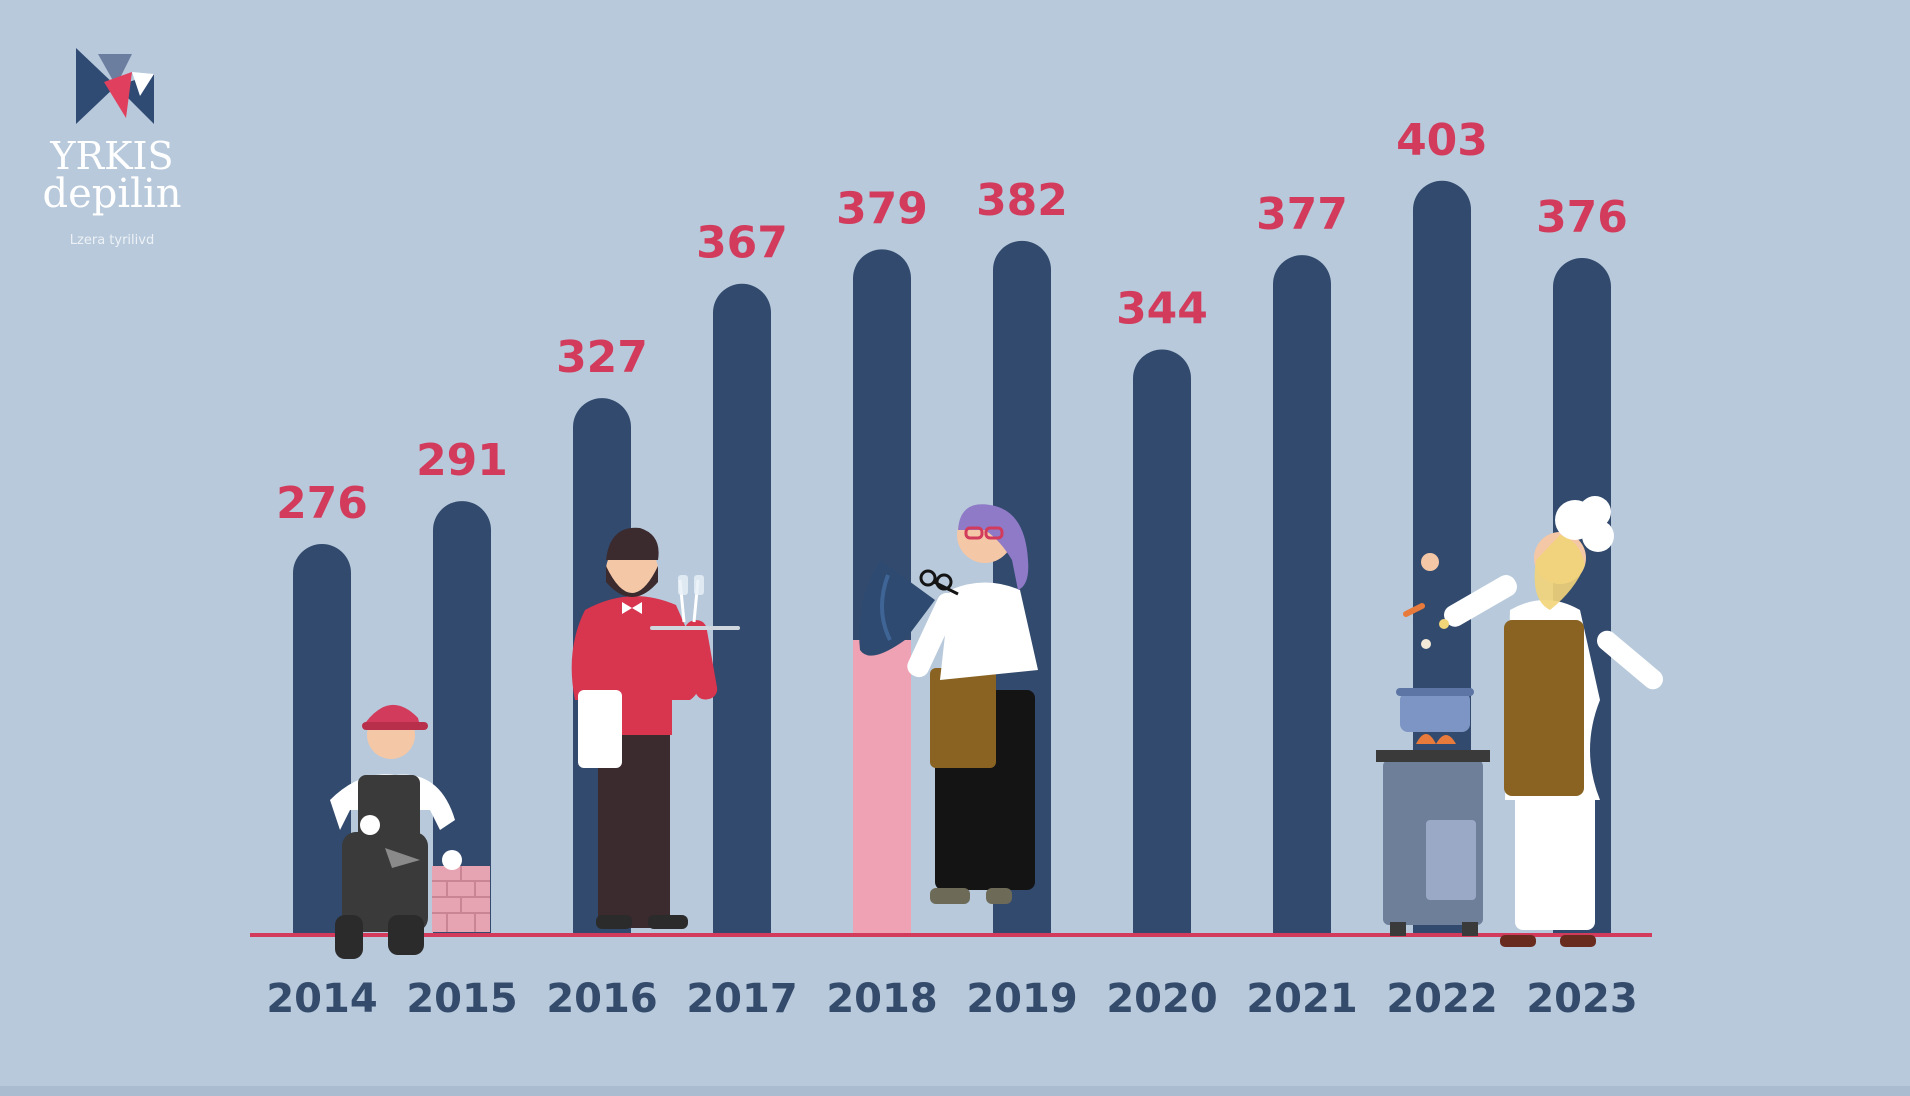 This screenshot has width=1910, height=1096. What do you see at coordinates (462, 460) in the screenshot?
I see `value-label-2015: 291` at bounding box center [462, 460].